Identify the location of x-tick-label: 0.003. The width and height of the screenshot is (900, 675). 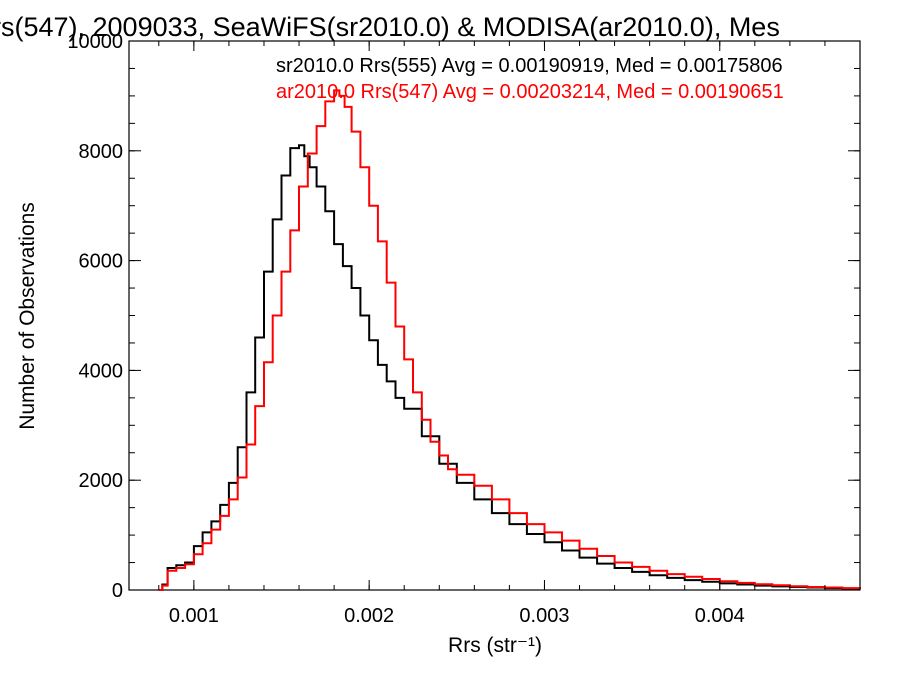
(544, 616).